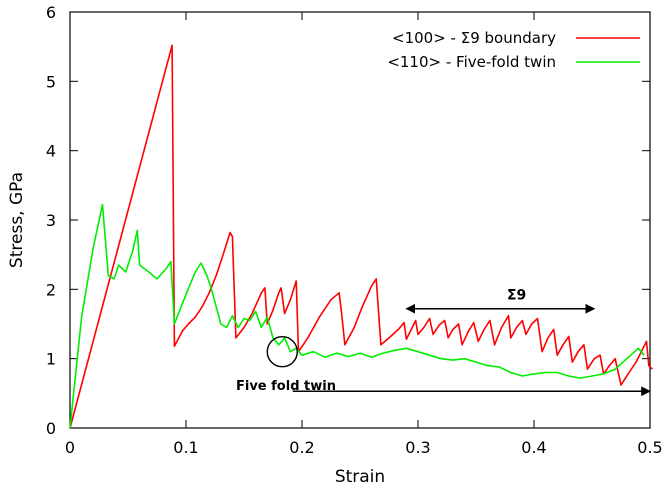 This screenshot has height=487, width=664. What do you see at coordinates (443, 342) in the screenshot?
I see `annotations: Five fold twin Σ9` at bounding box center [443, 342].